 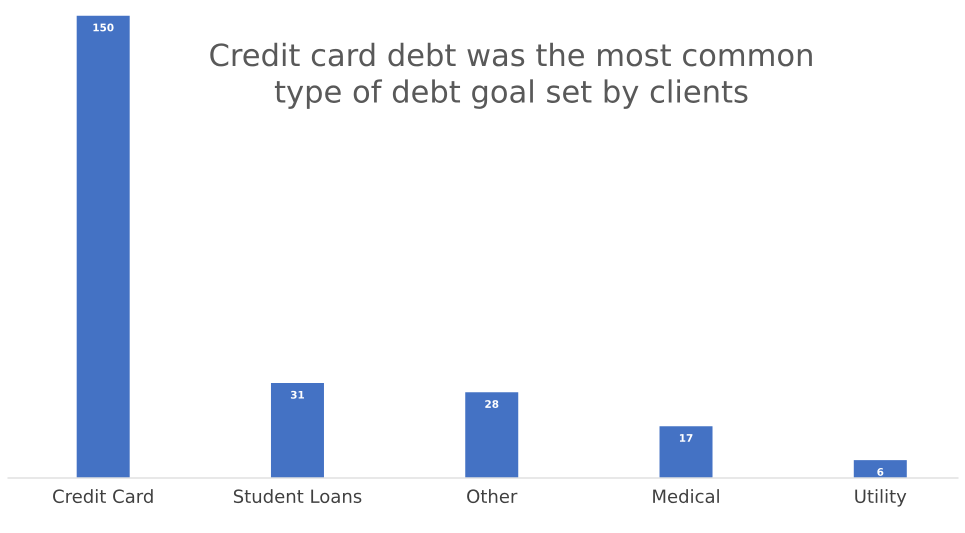 I want to click on data-label: 17, so click(x=686, y=438).